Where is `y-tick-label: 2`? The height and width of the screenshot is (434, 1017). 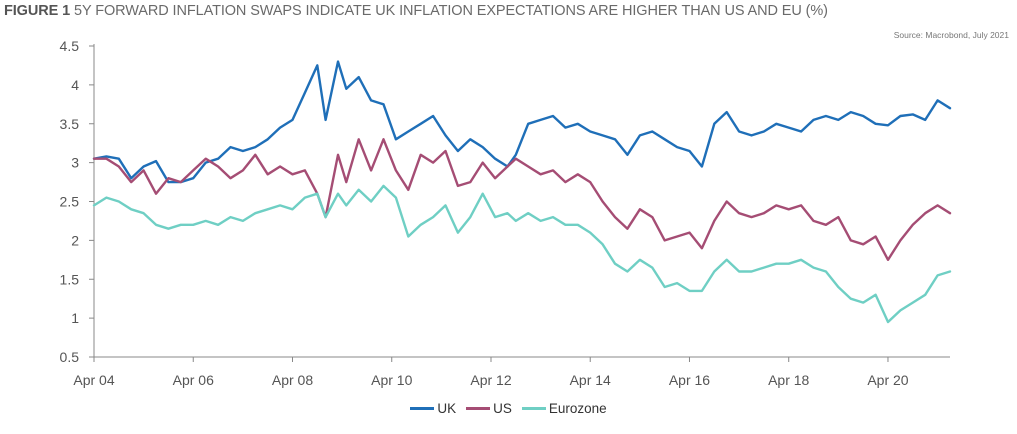 y-tick-label: 2 is located at coordinates (75, 240).